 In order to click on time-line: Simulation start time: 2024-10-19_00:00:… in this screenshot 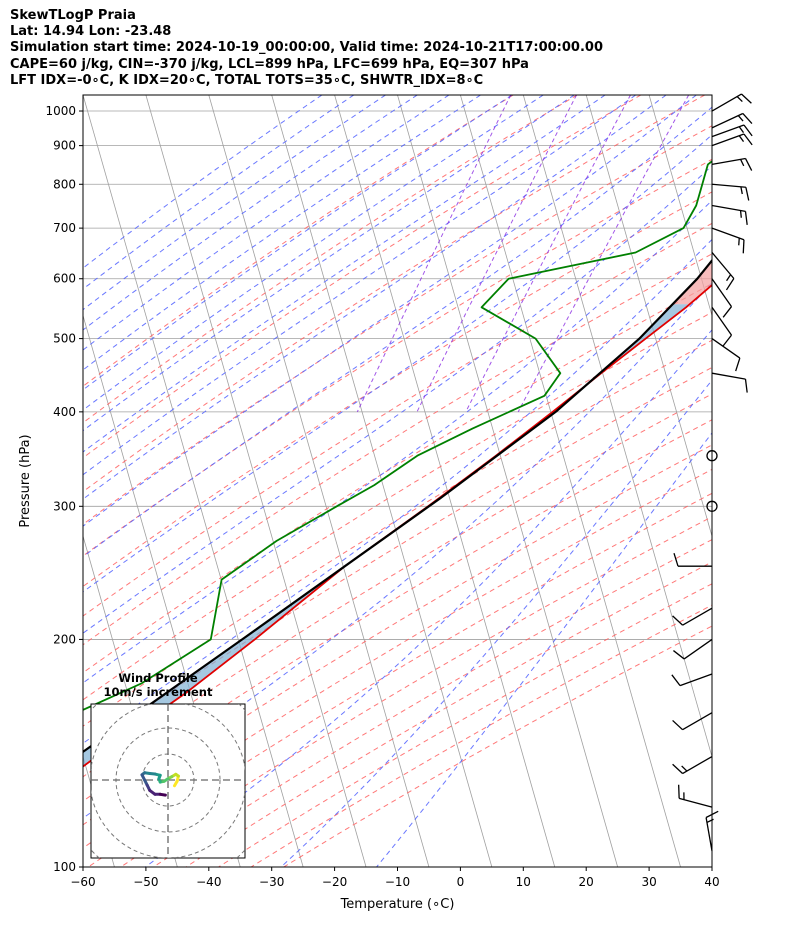, I will do `click(306, 48)`.